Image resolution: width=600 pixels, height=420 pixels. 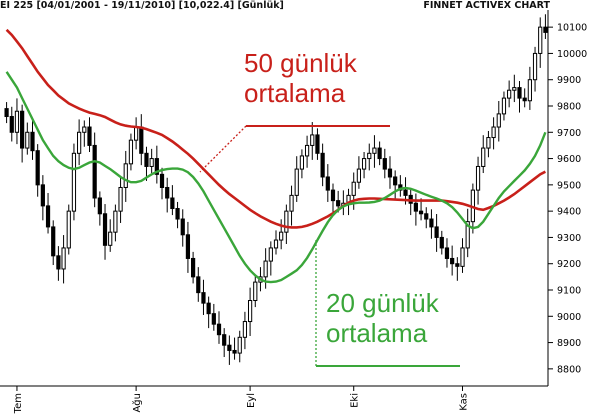 I want to click on y-tick-label: 9700, so click(x=569, y=133).